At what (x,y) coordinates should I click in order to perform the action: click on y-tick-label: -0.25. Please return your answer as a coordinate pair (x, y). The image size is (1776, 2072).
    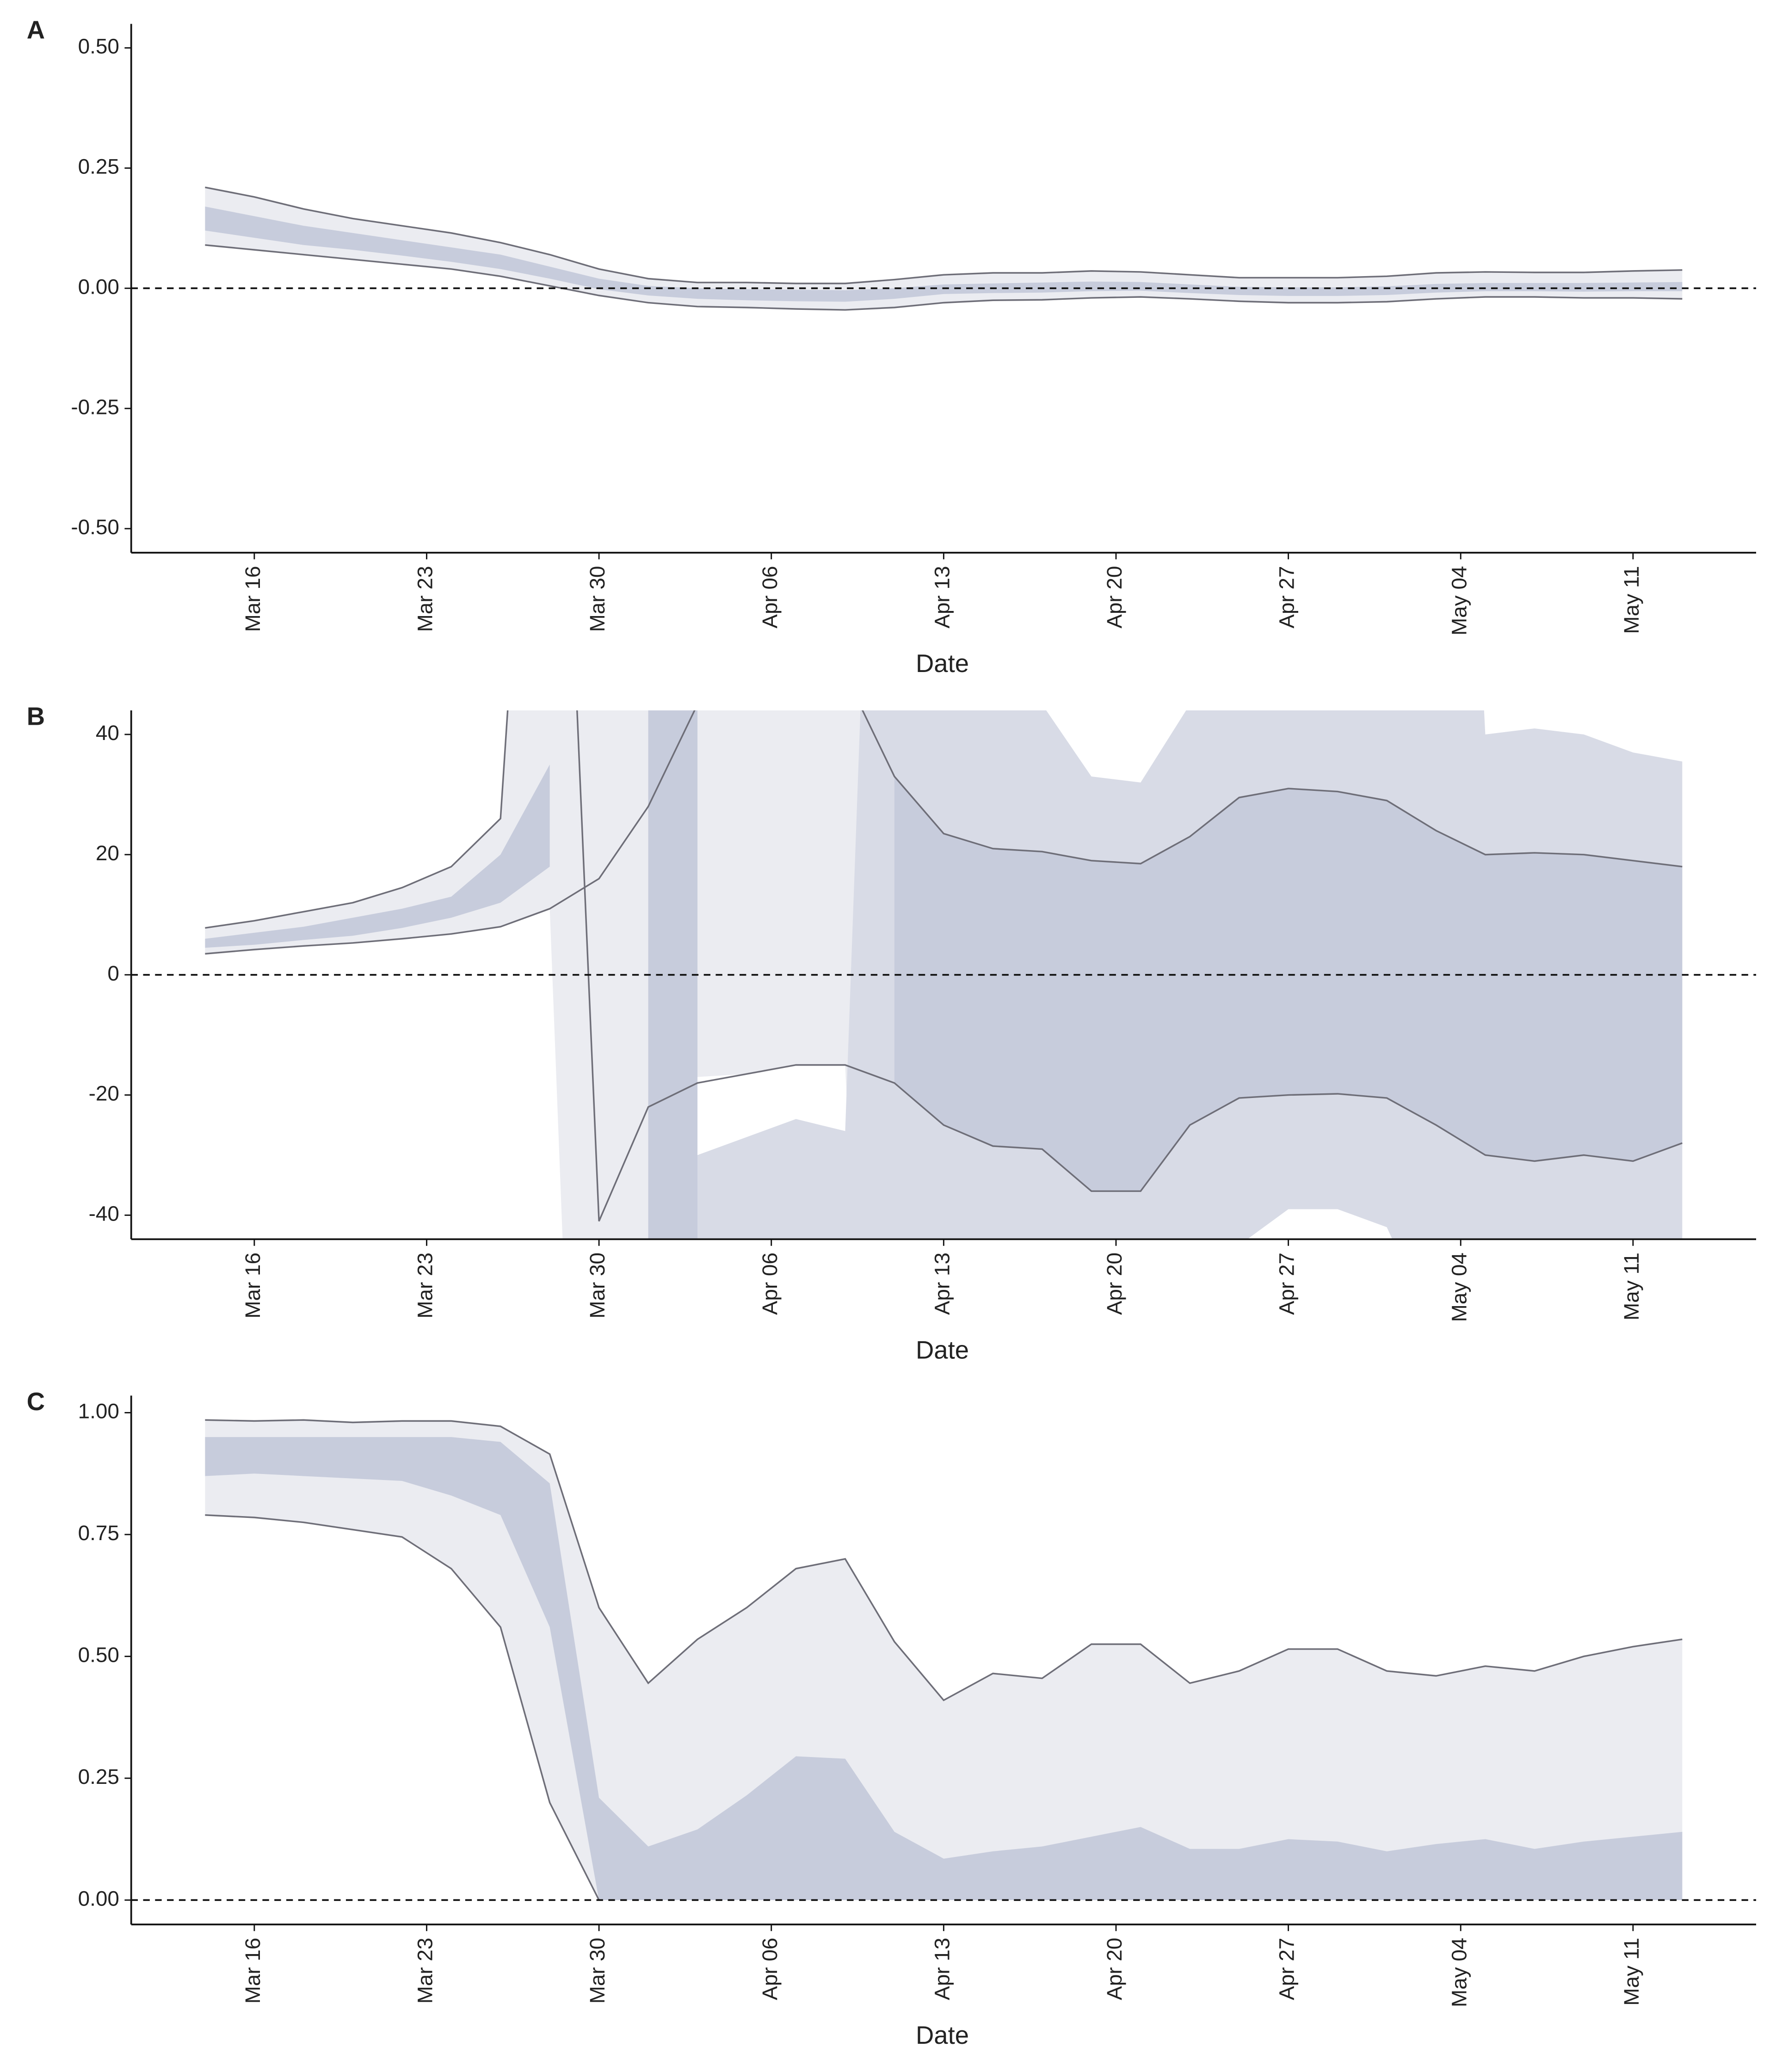
    Looking at the image, I should click on (95, 407).